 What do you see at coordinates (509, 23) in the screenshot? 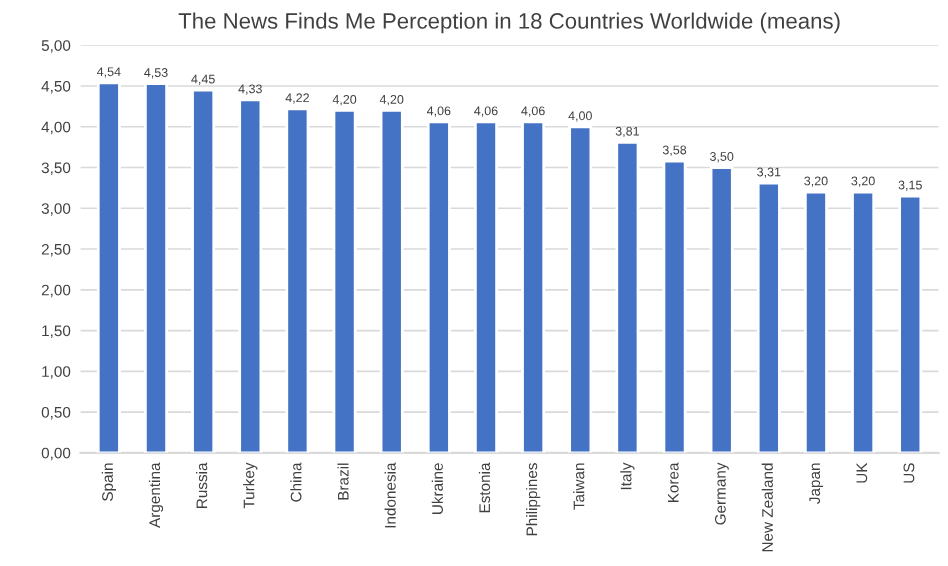
I see `chart-title: The News Finds Me Perception in 18 Countries Worldwide (means)` at bounding box center [509, 23].